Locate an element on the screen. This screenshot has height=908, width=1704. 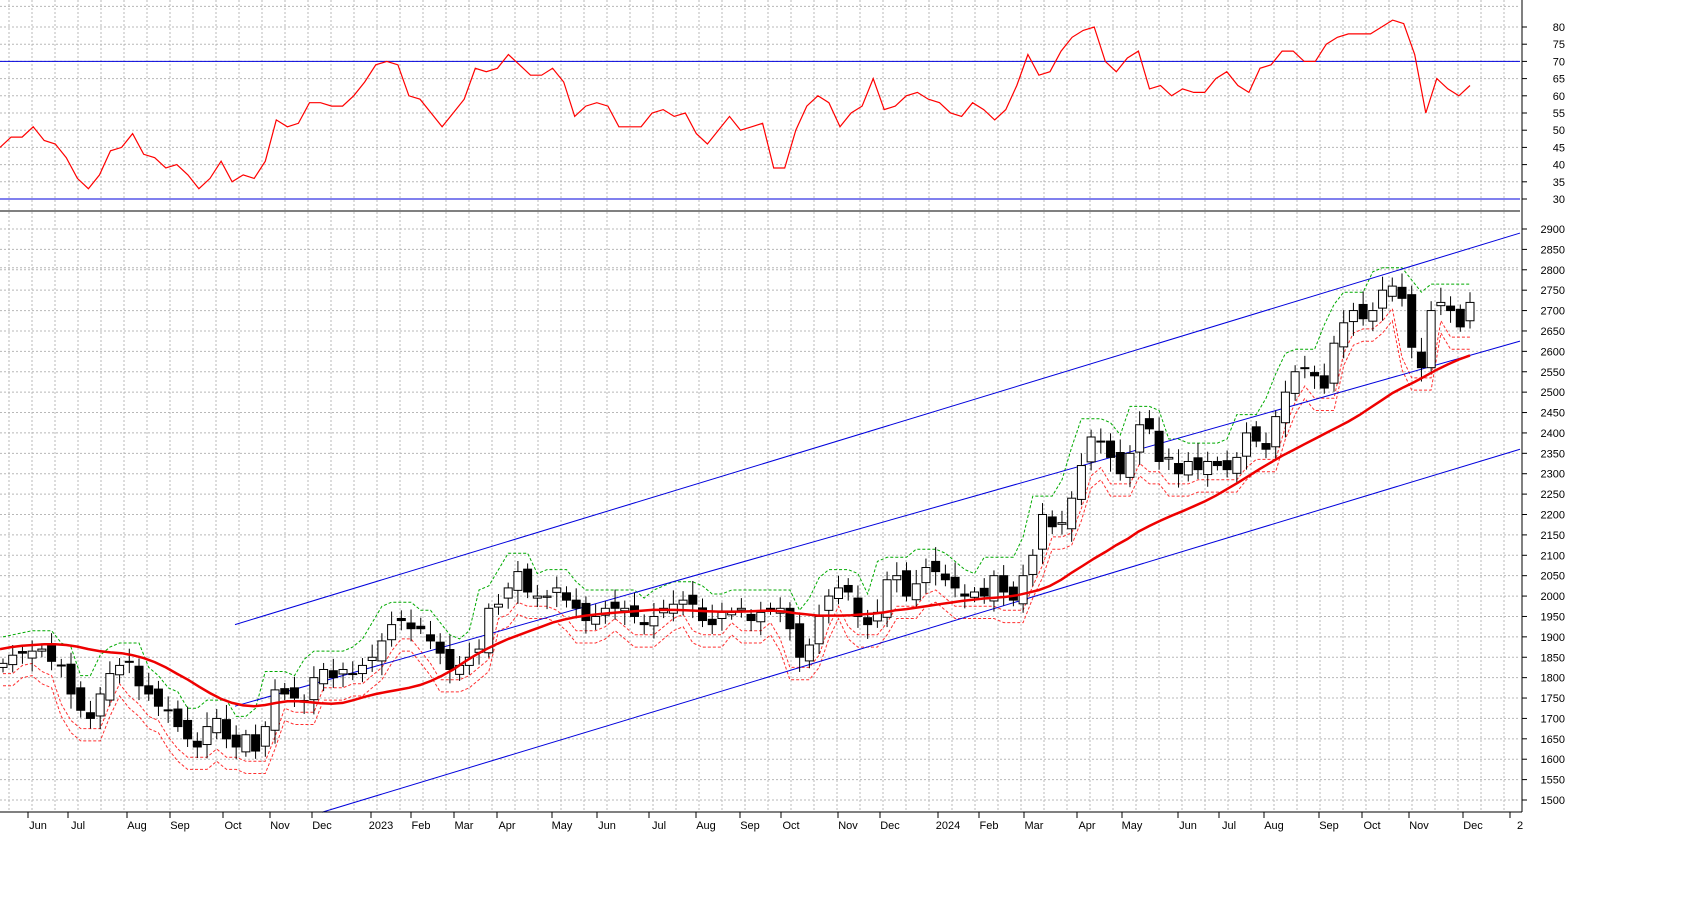
price-tick-label: 1800 is located at coordinates (1553, 679).